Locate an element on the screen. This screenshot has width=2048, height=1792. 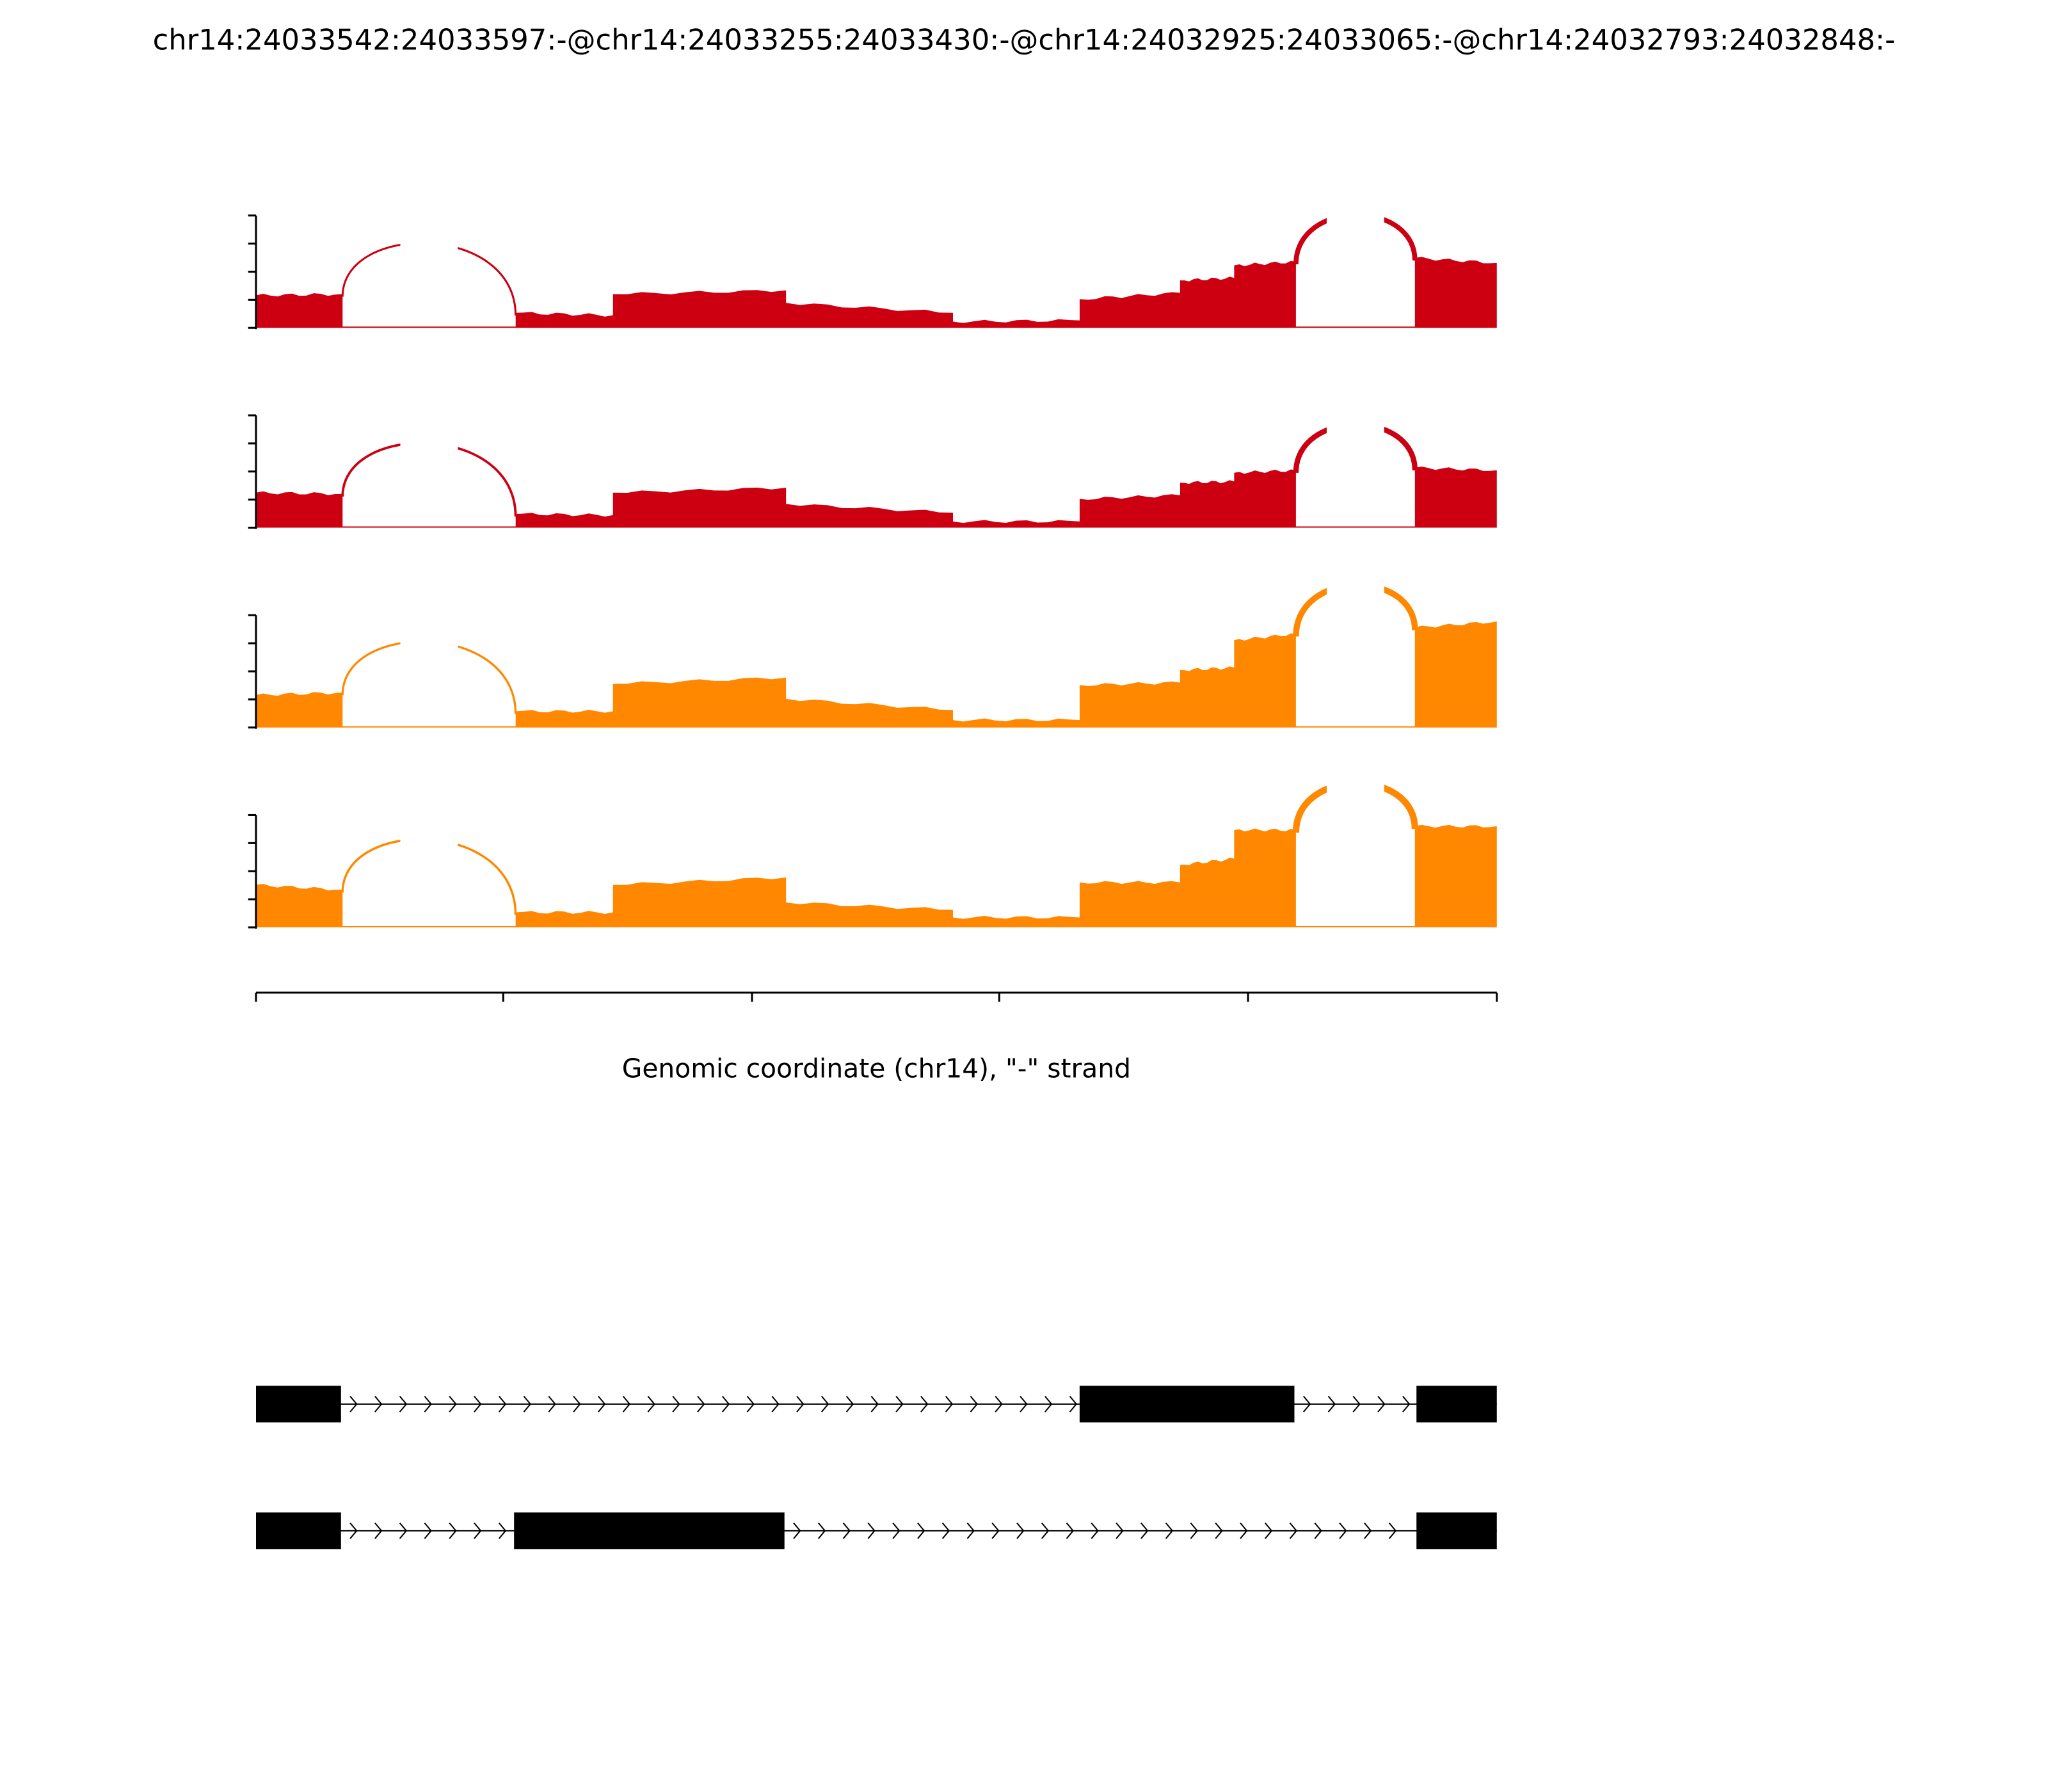
x-axis-label: Genomic coordinate (chr14), "-" strand is located at coordinates (876, 1068).